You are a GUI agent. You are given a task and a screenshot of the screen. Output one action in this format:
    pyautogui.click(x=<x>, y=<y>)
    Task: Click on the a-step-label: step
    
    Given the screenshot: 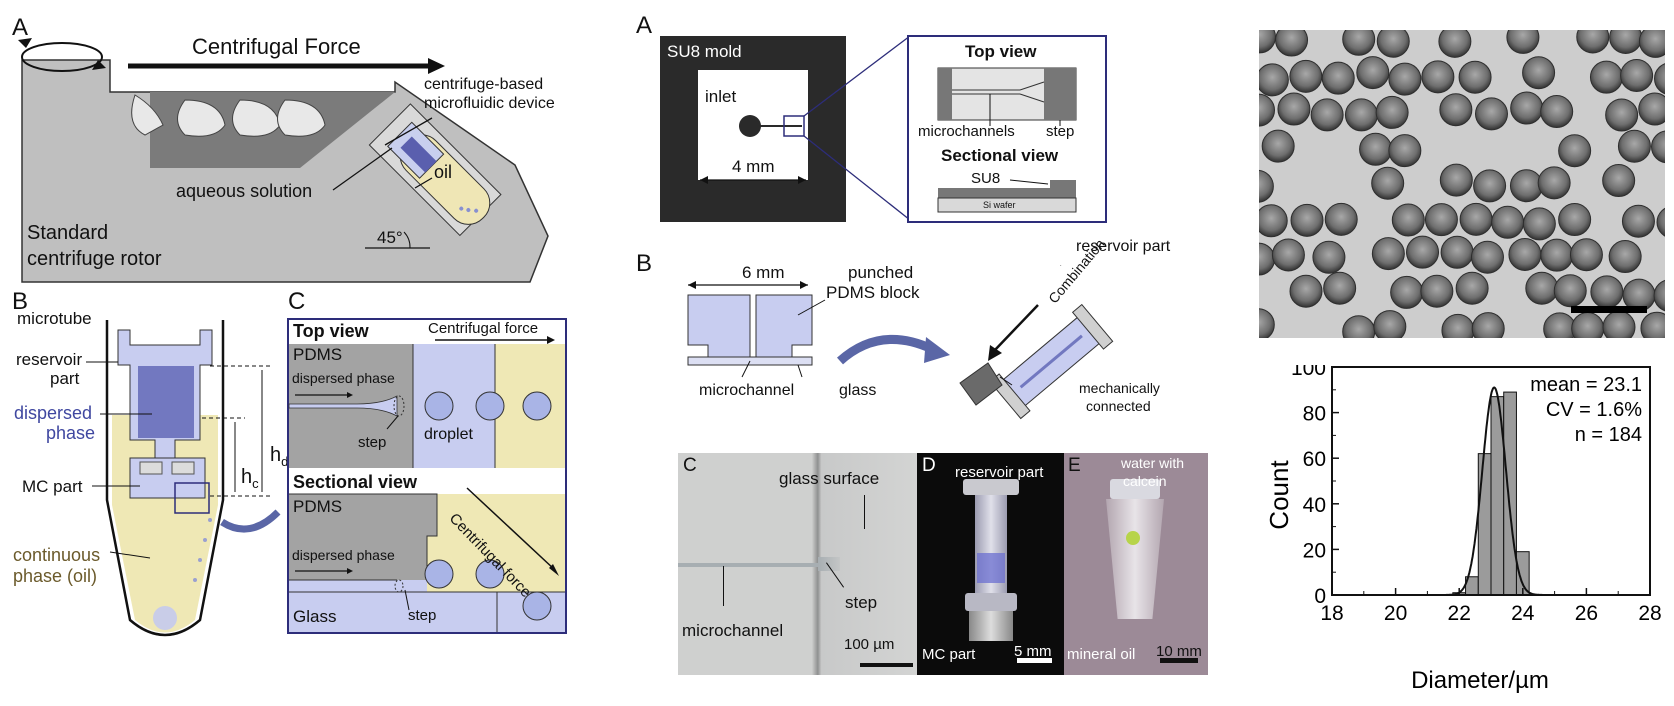 What is the action you would take?
    pyautogui.click(x=1060, y=131)
    